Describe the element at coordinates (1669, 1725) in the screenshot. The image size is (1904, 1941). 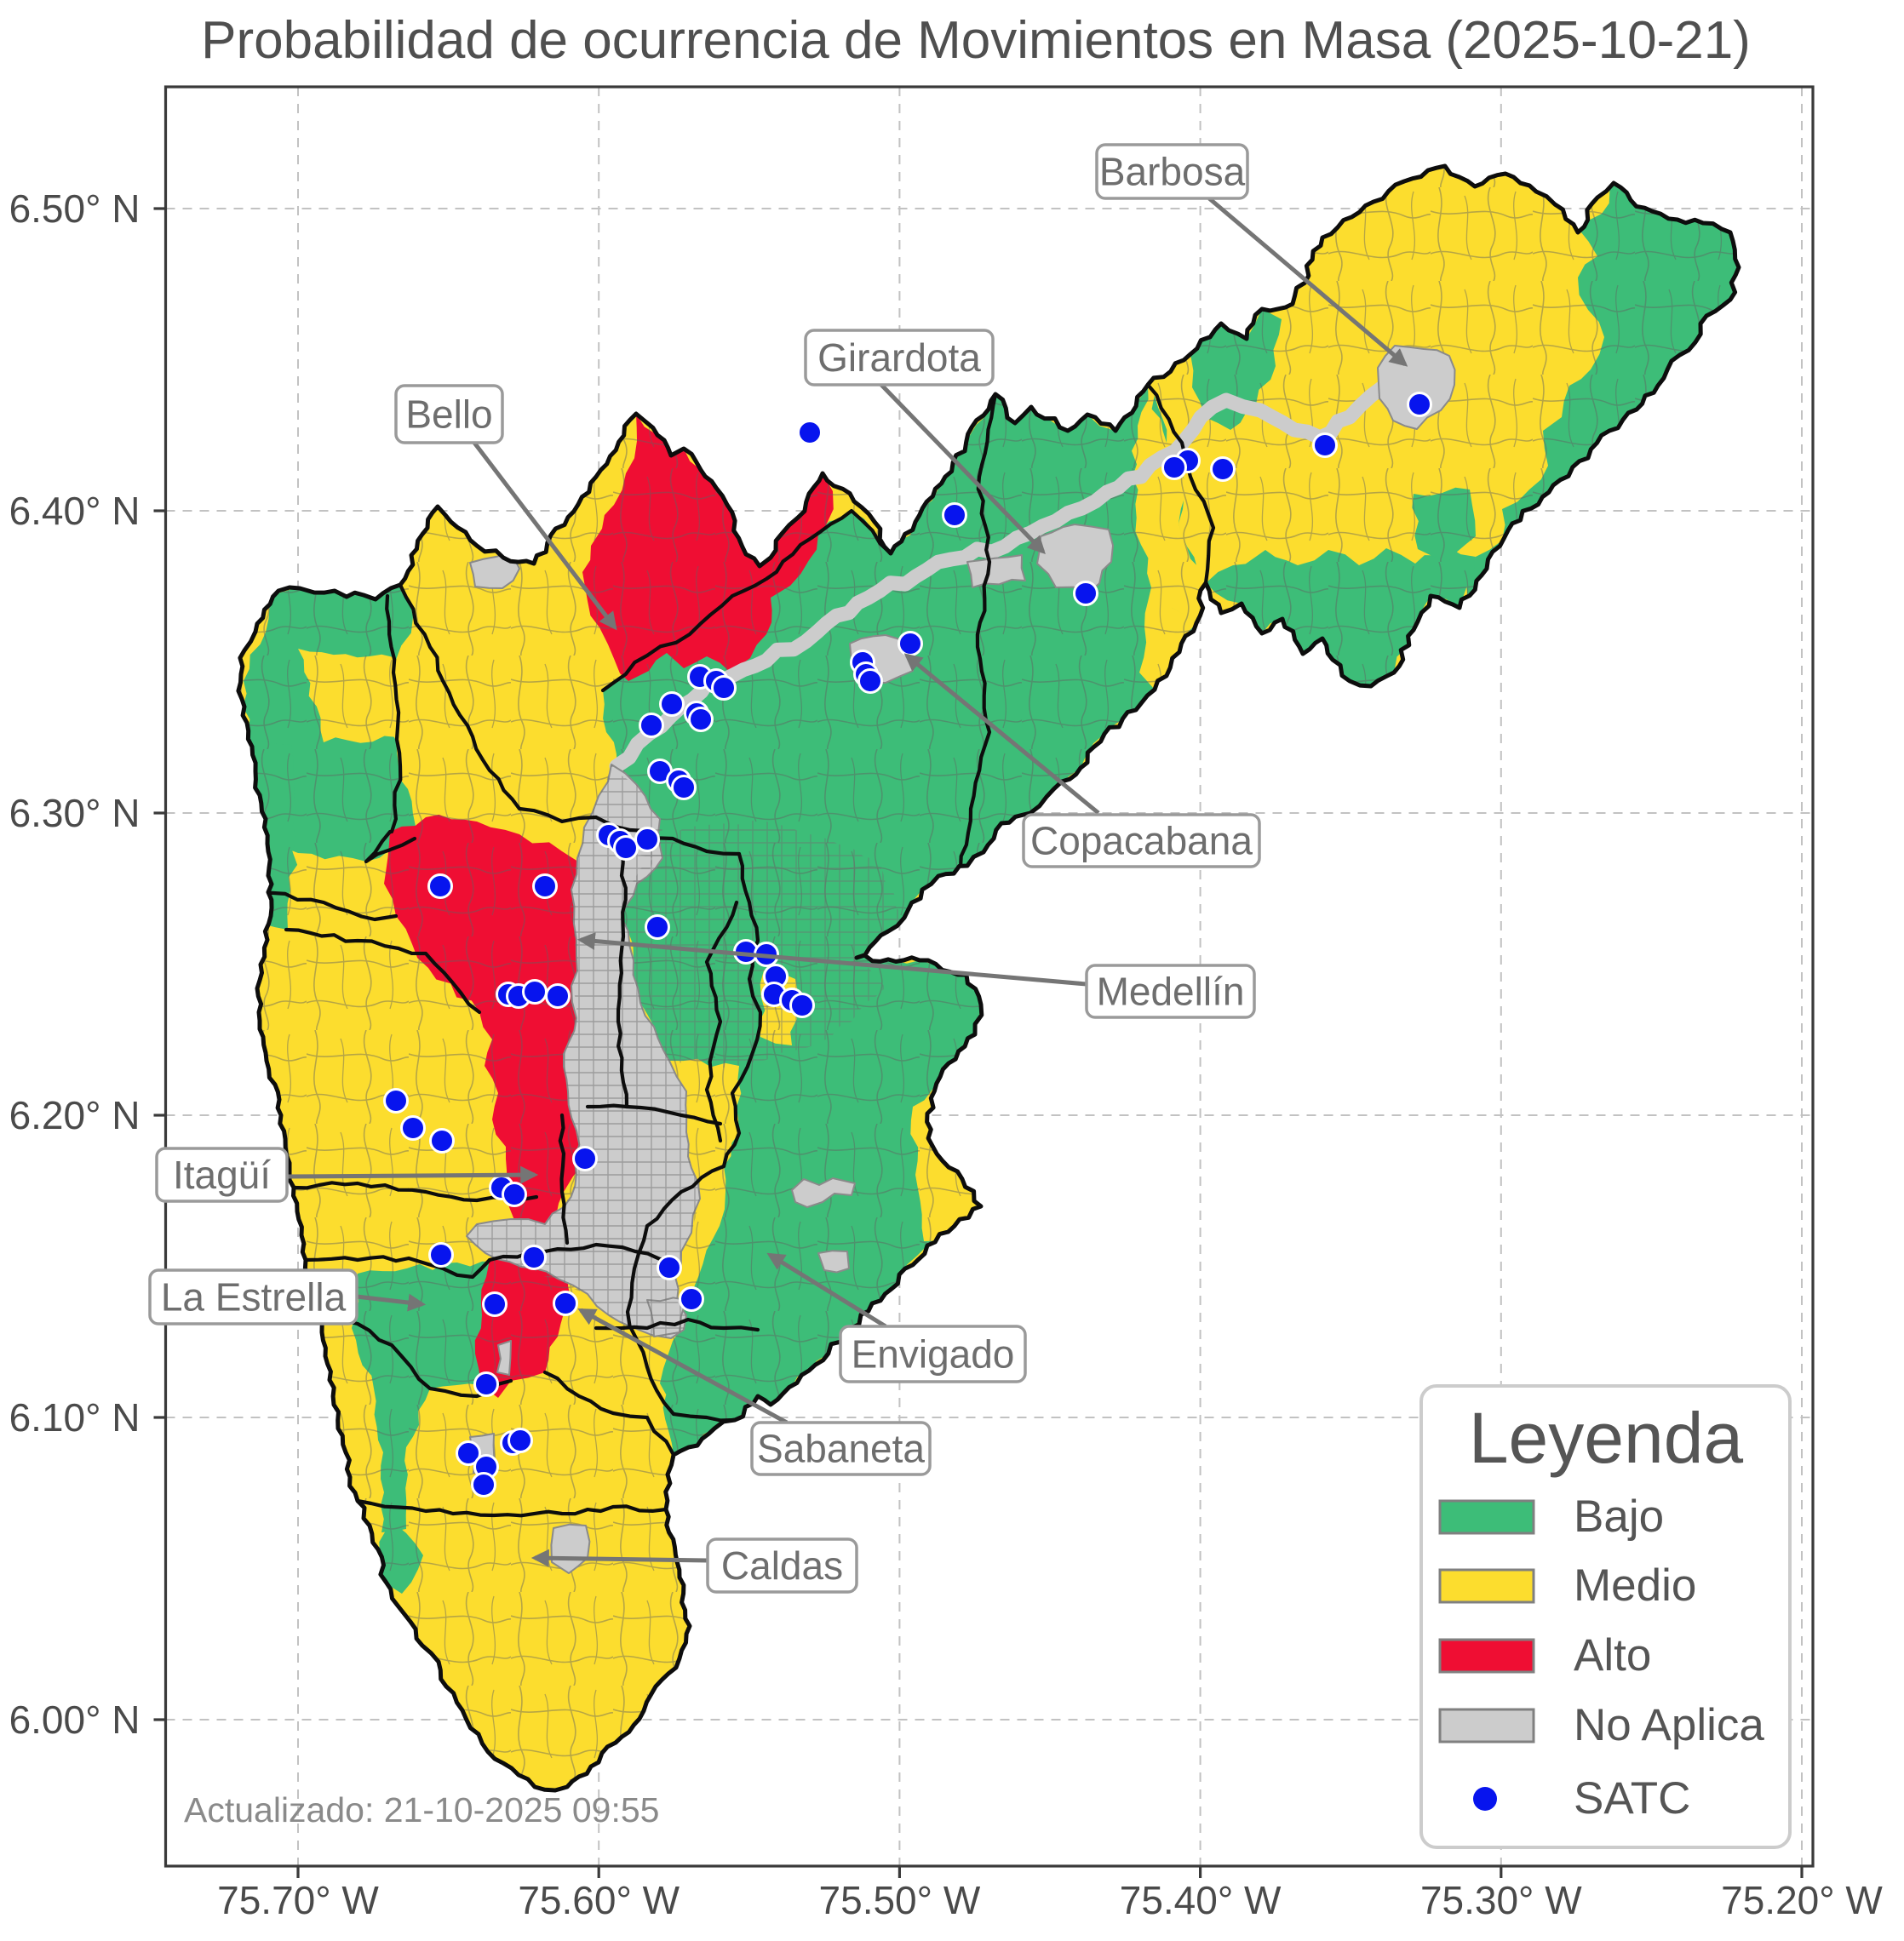
I see `svg-text: No Aplica` at that location.